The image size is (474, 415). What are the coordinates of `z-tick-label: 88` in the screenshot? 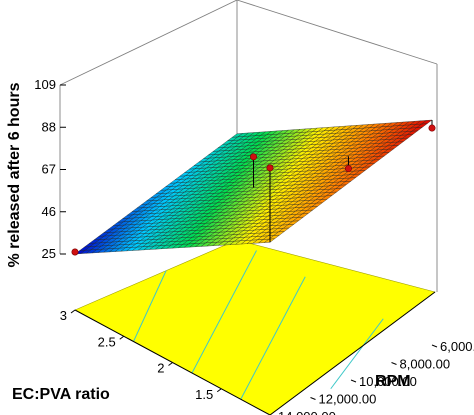 It's located at (49, 126).